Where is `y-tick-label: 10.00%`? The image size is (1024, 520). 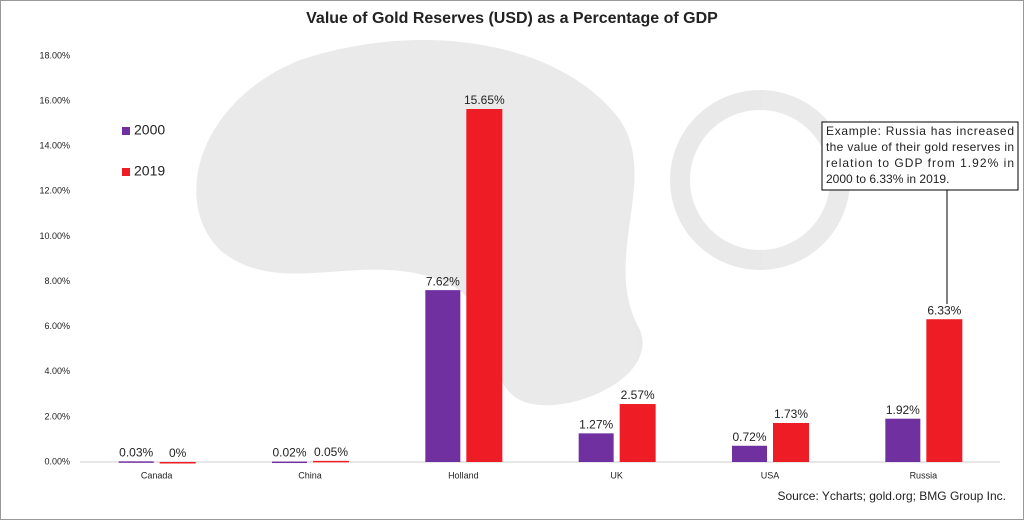
y-tick-label: 10.00% is located at coordinates (54, 236).